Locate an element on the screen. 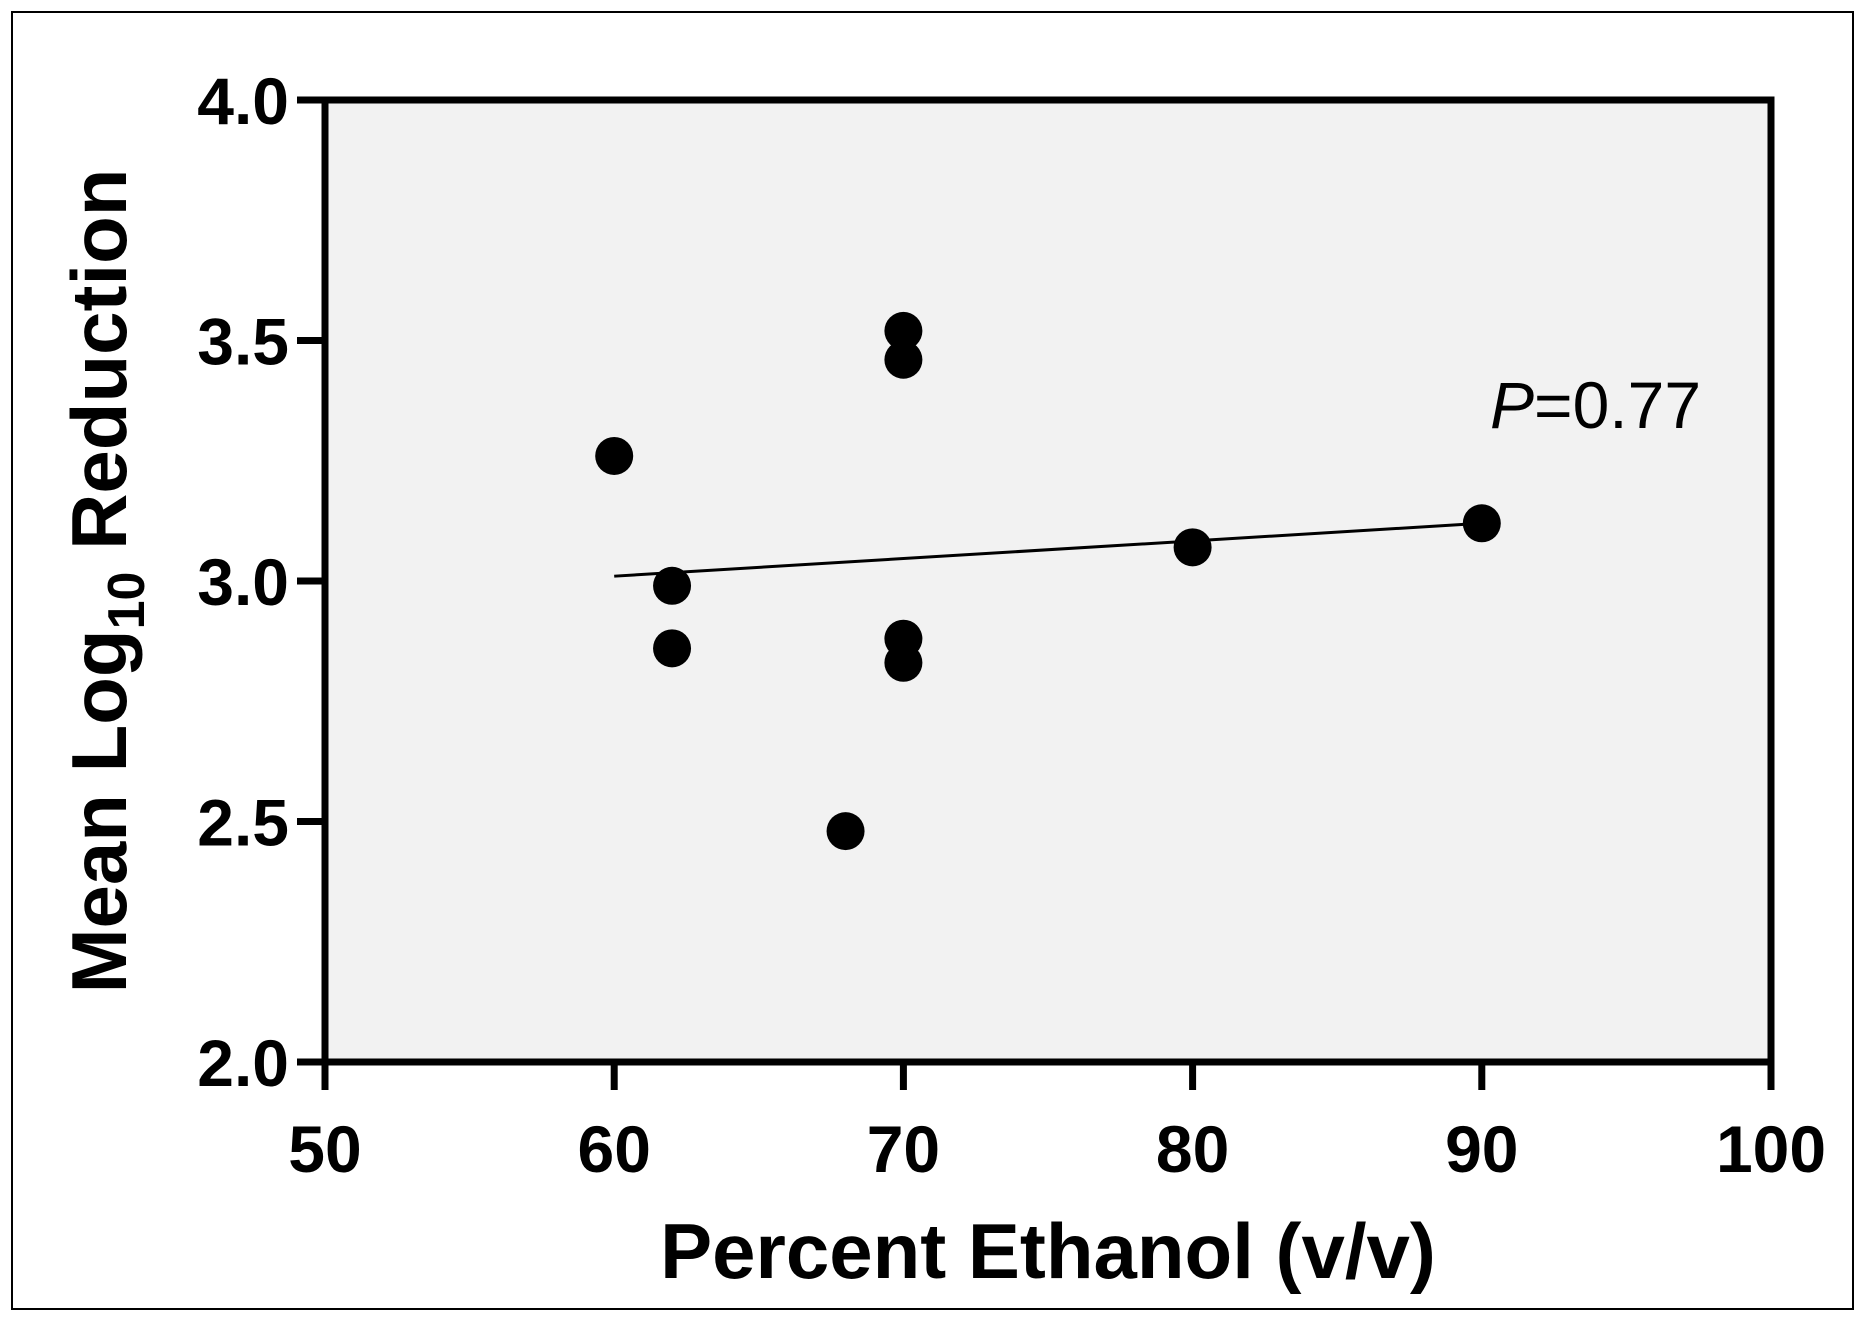 The image size is (1865, 1320). x-tick-label-100: 100 is located at coordinates (1771, 1149).